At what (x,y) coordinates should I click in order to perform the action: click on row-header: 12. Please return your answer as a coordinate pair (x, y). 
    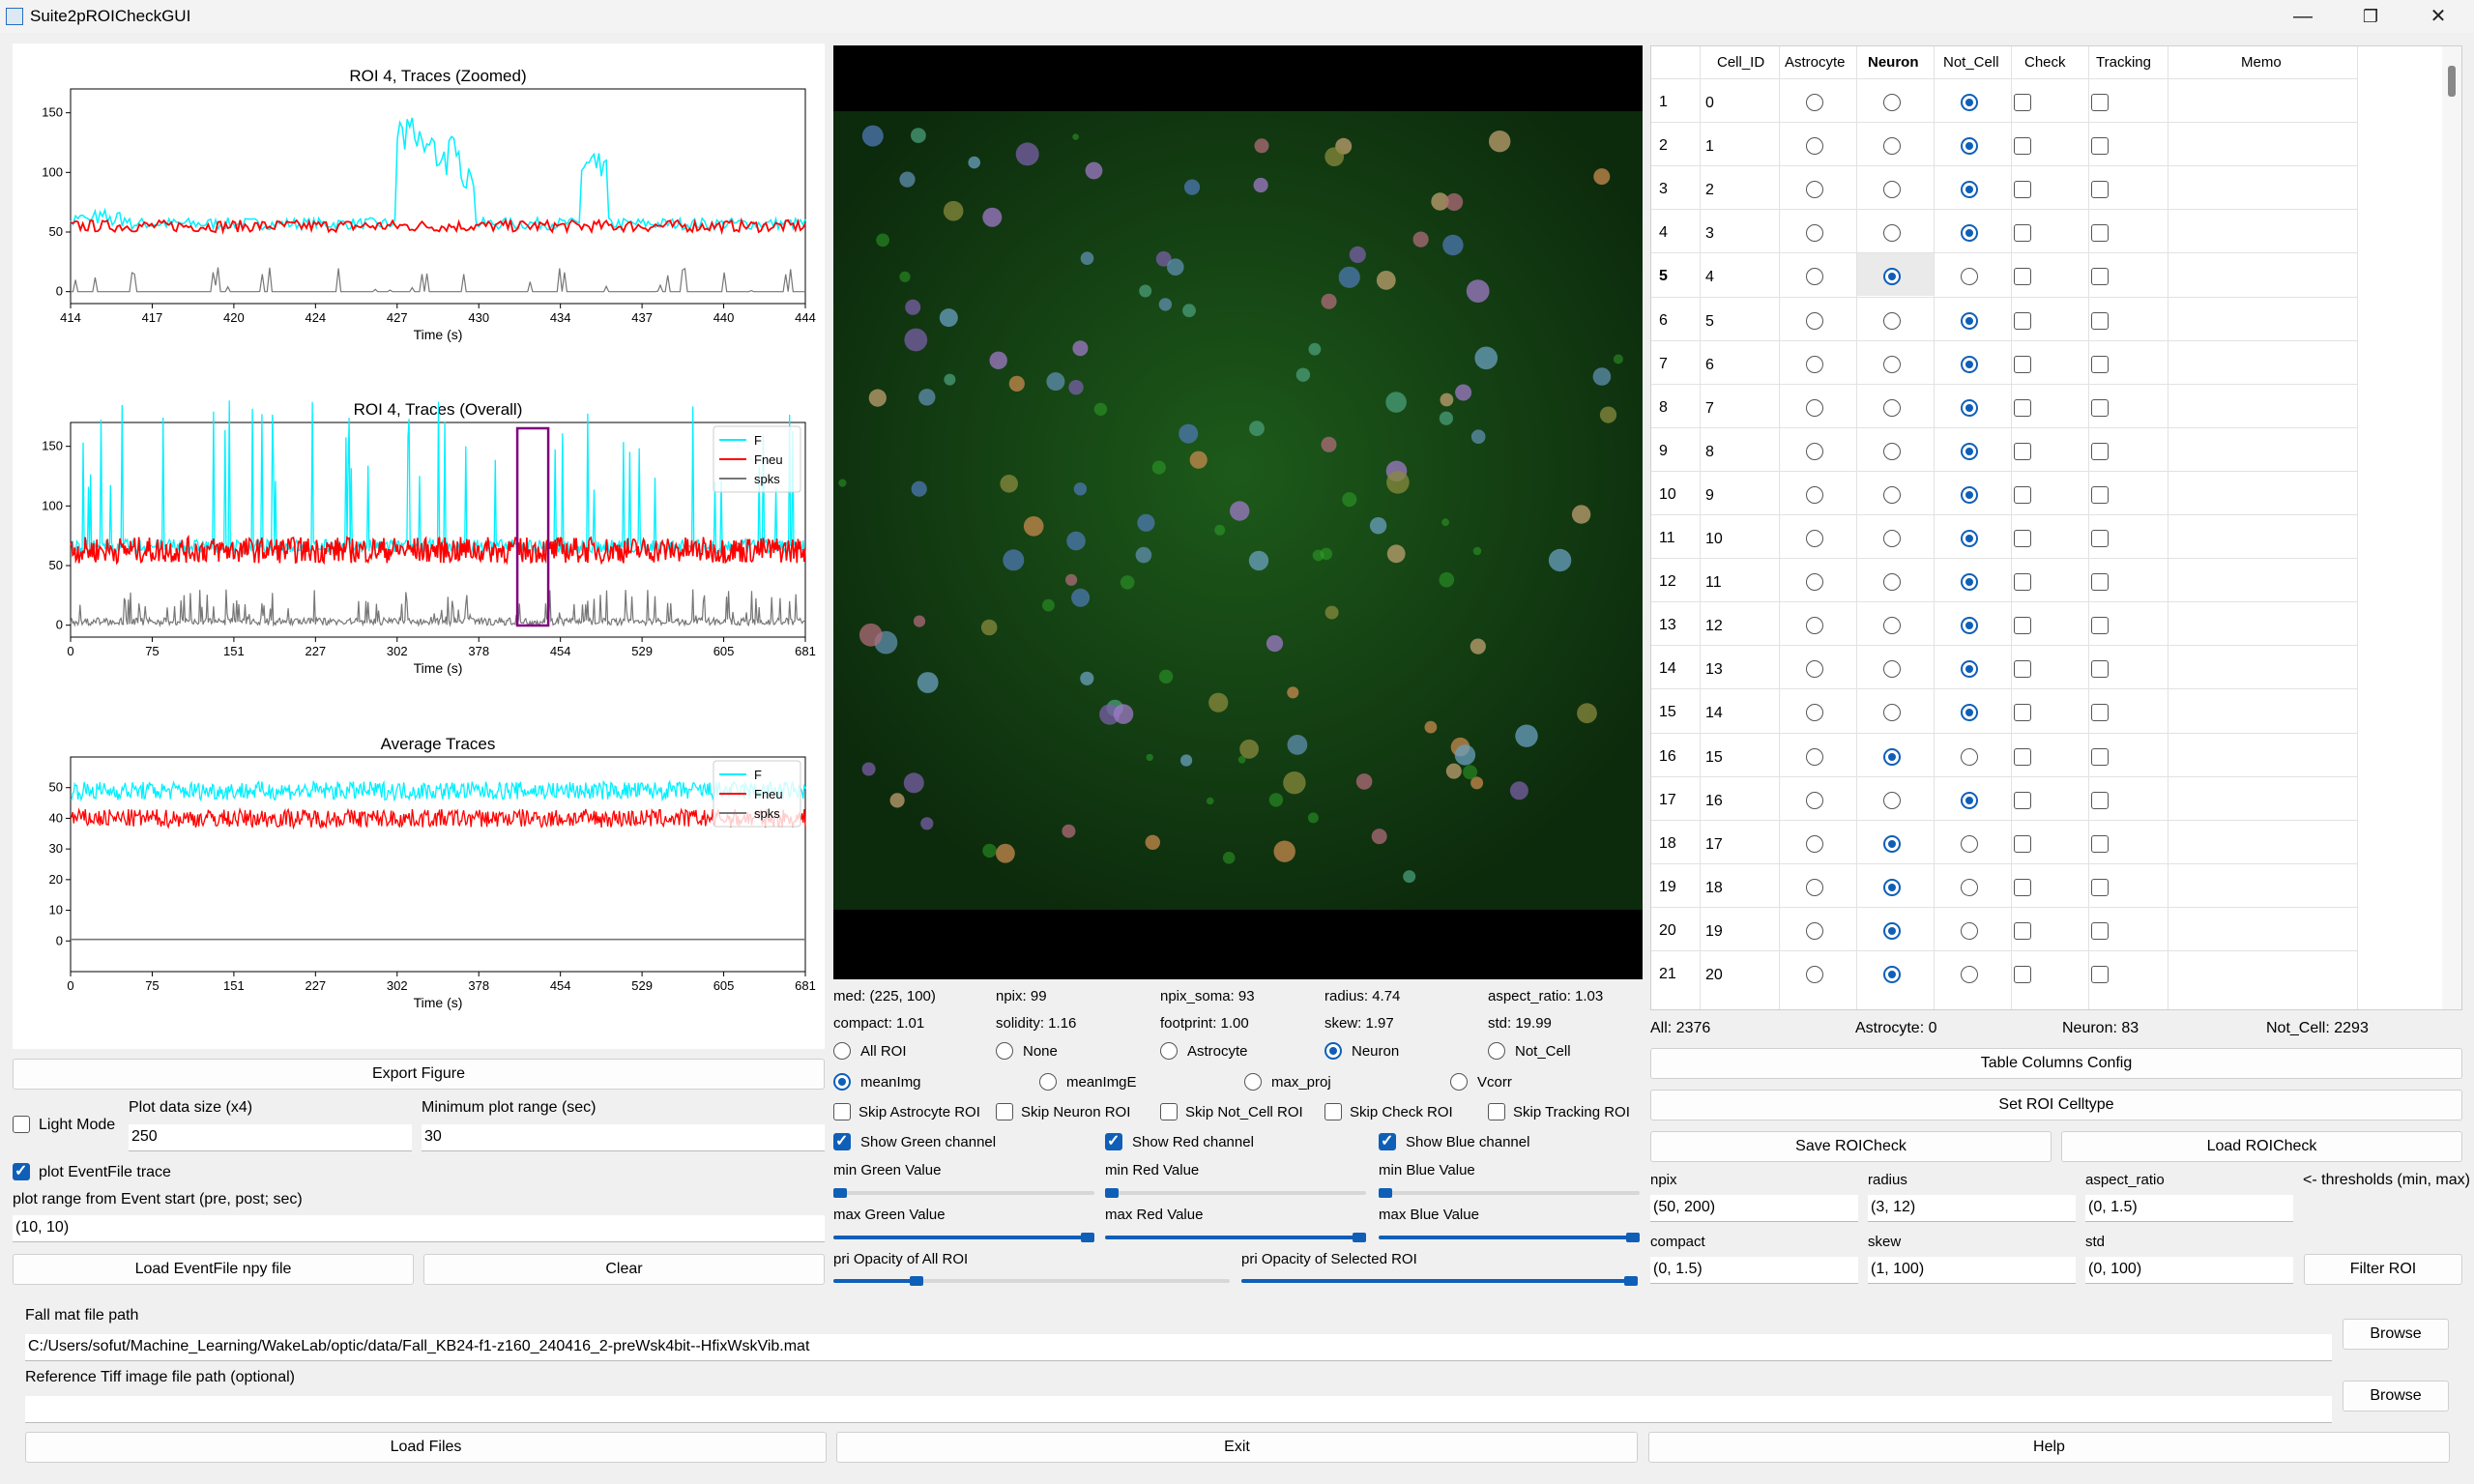
    Looking at the image, I should click on (1668, 582).